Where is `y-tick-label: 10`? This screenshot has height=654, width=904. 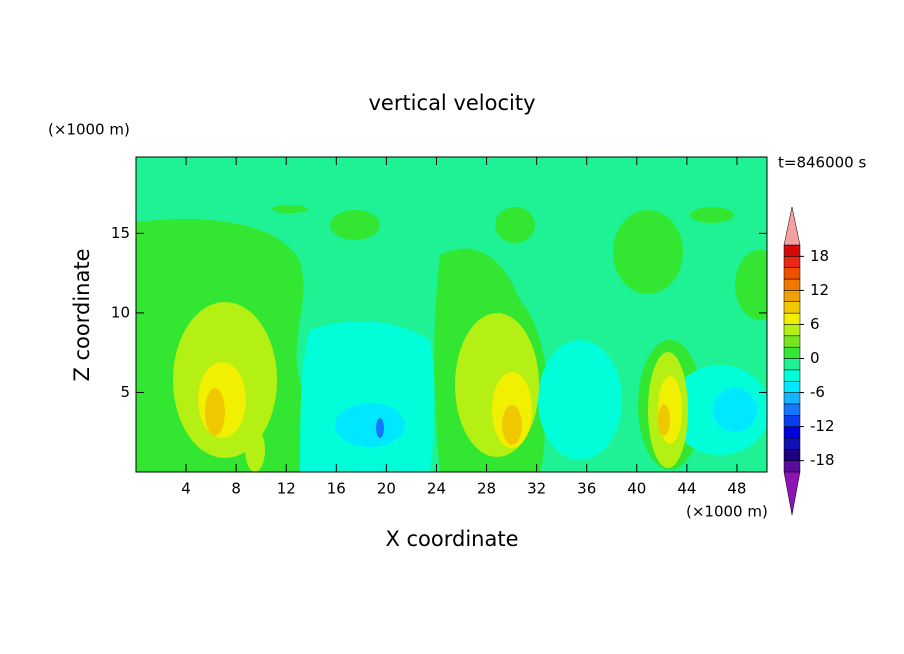
y-tick-label: 10 is located at coordinates (120, 312).